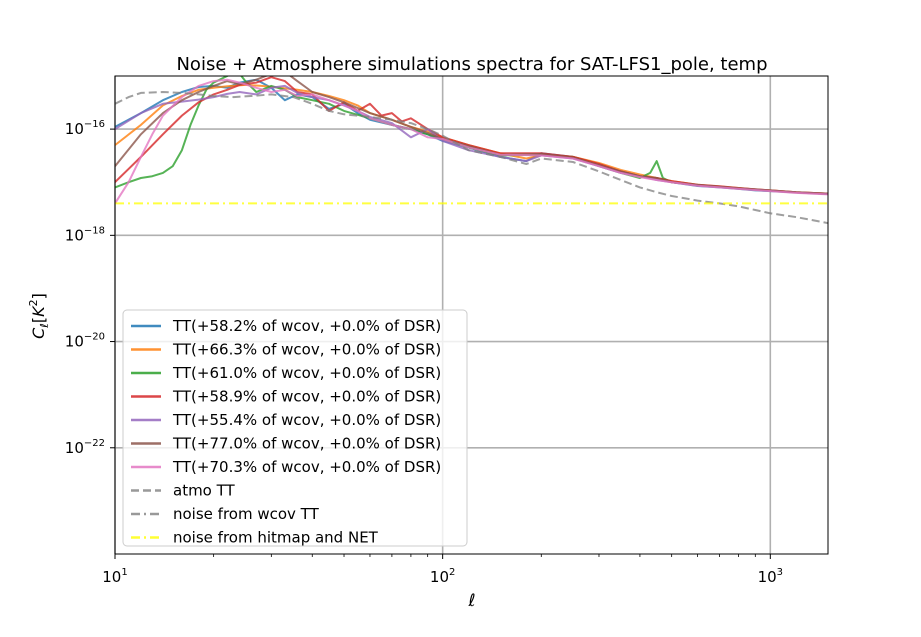 The height and width of the screenshot is (637, 921). What do you see at coordinates (204, 491) in the screenshot?
I see `legend-label: atmo TT` at bounding box center [204, 491].